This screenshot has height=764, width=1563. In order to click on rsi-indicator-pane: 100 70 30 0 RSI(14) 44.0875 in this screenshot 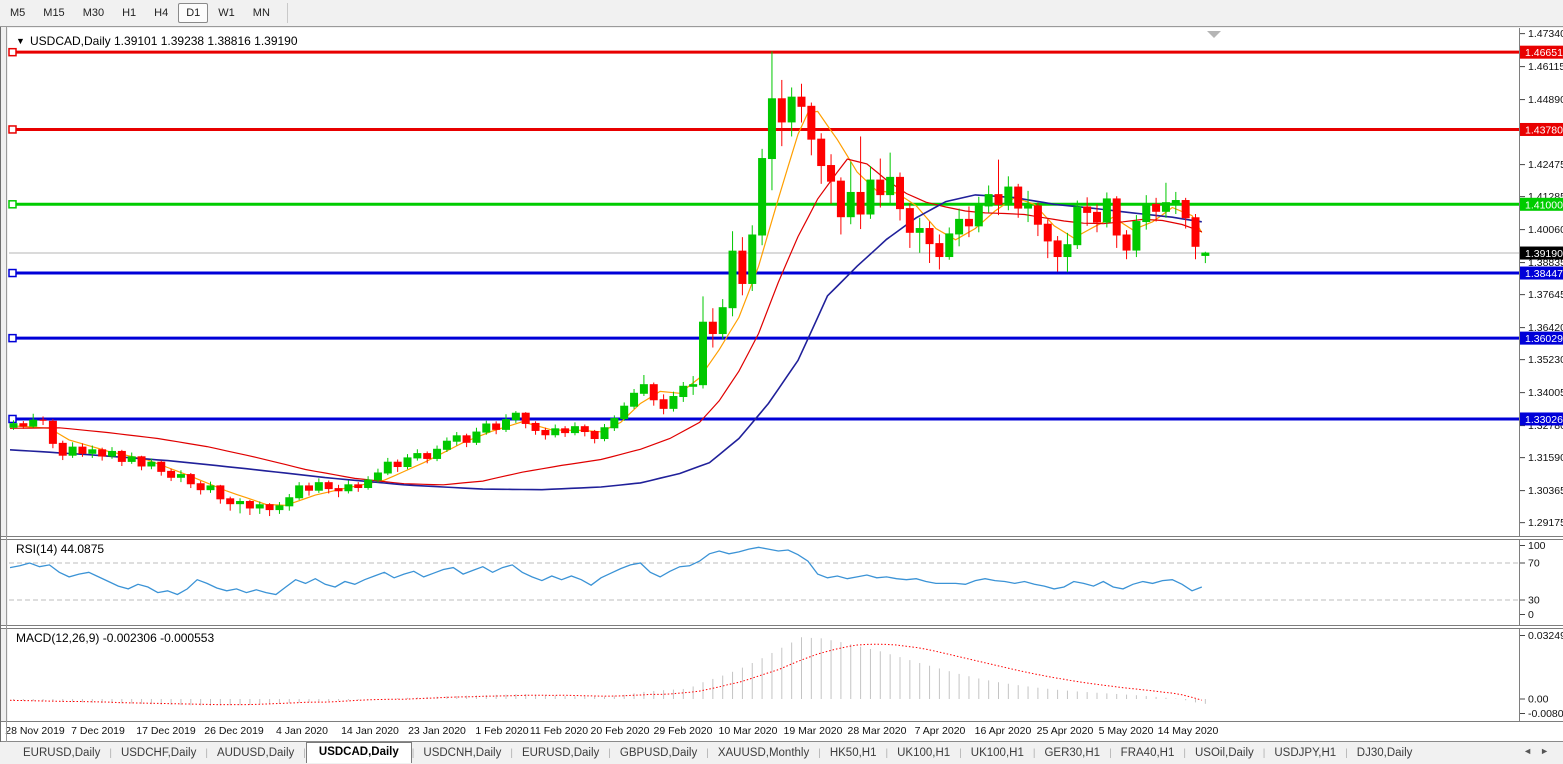, I will do `click(785, 582)`.